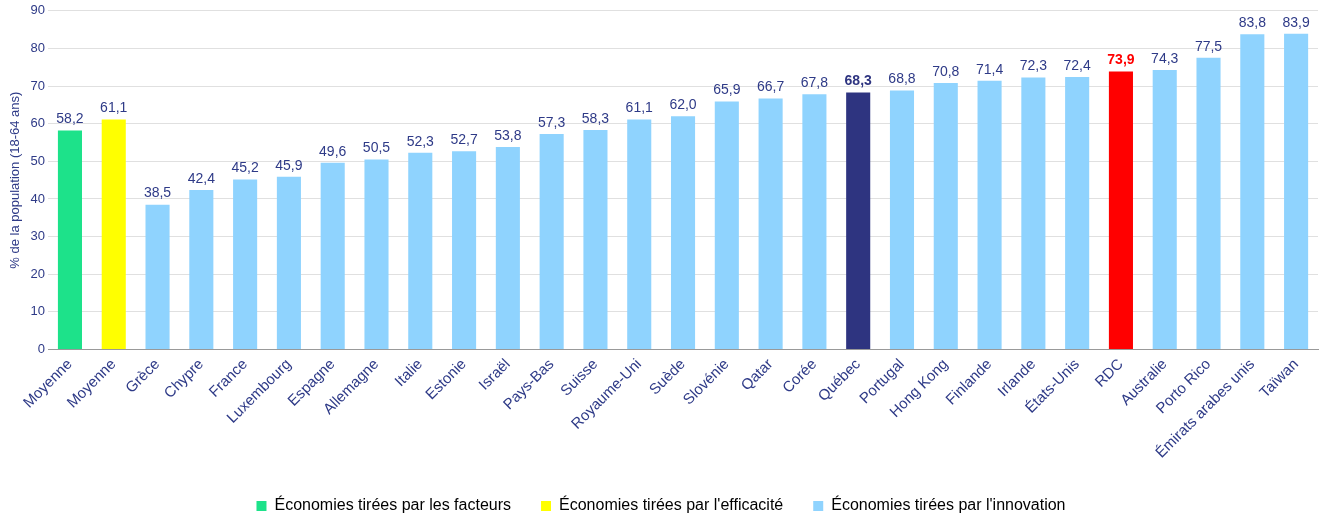  I want to click on data-label: 73,9, so click(1121, 59).